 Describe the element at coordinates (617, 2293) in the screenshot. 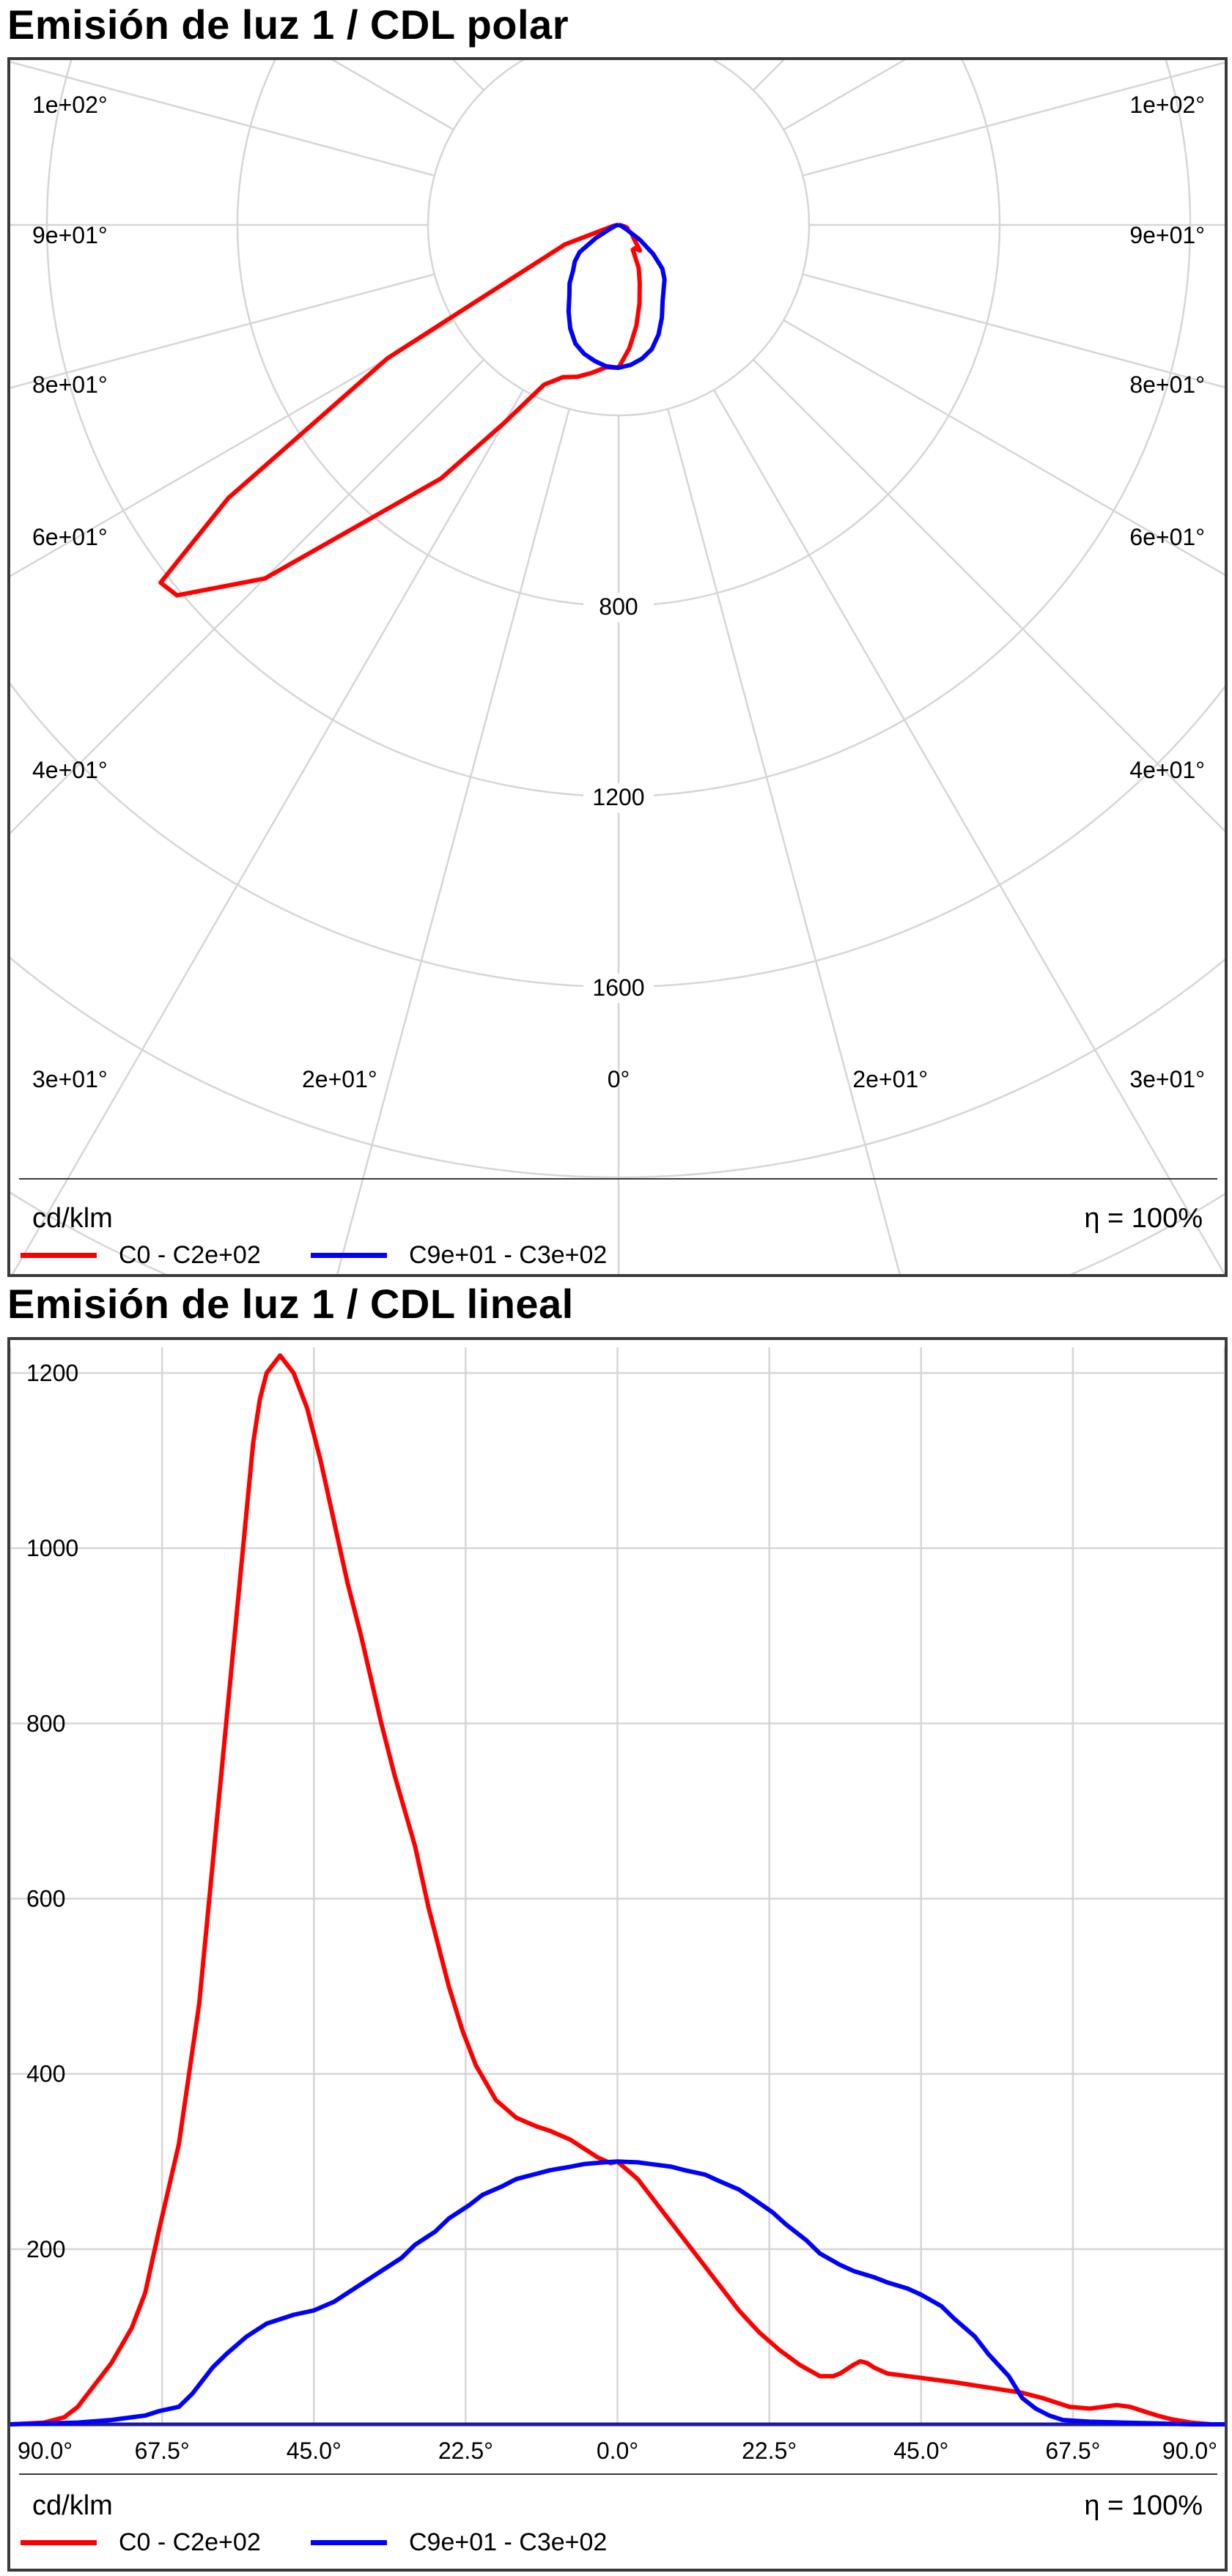

I see `linear-series-line-blue` at that location.